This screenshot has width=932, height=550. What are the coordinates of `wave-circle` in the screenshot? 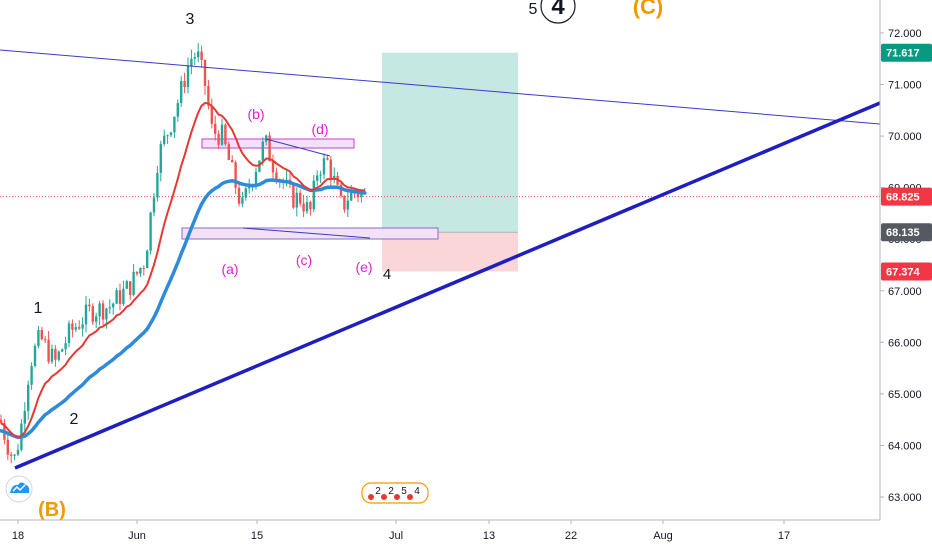 It's located at (558, 12).